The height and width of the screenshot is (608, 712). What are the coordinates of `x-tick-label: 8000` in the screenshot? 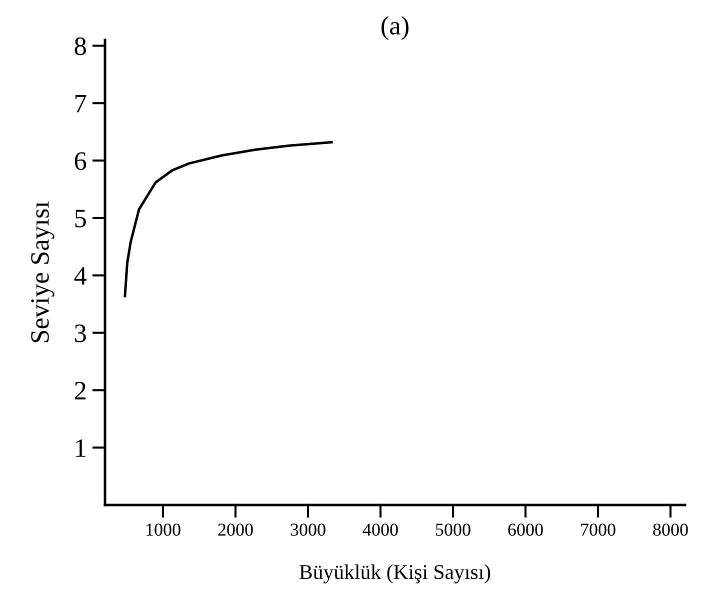 It's located at (670, 530).